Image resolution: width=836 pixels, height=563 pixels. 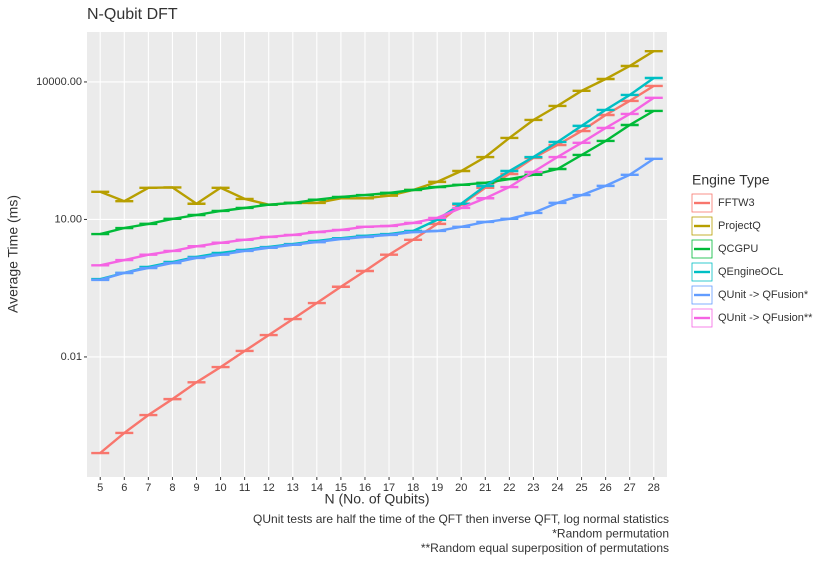 What do you see at coordinates (654, 488) in the screenshot?
I see `x-tick-label: 28` at bounding box center [654, 488].